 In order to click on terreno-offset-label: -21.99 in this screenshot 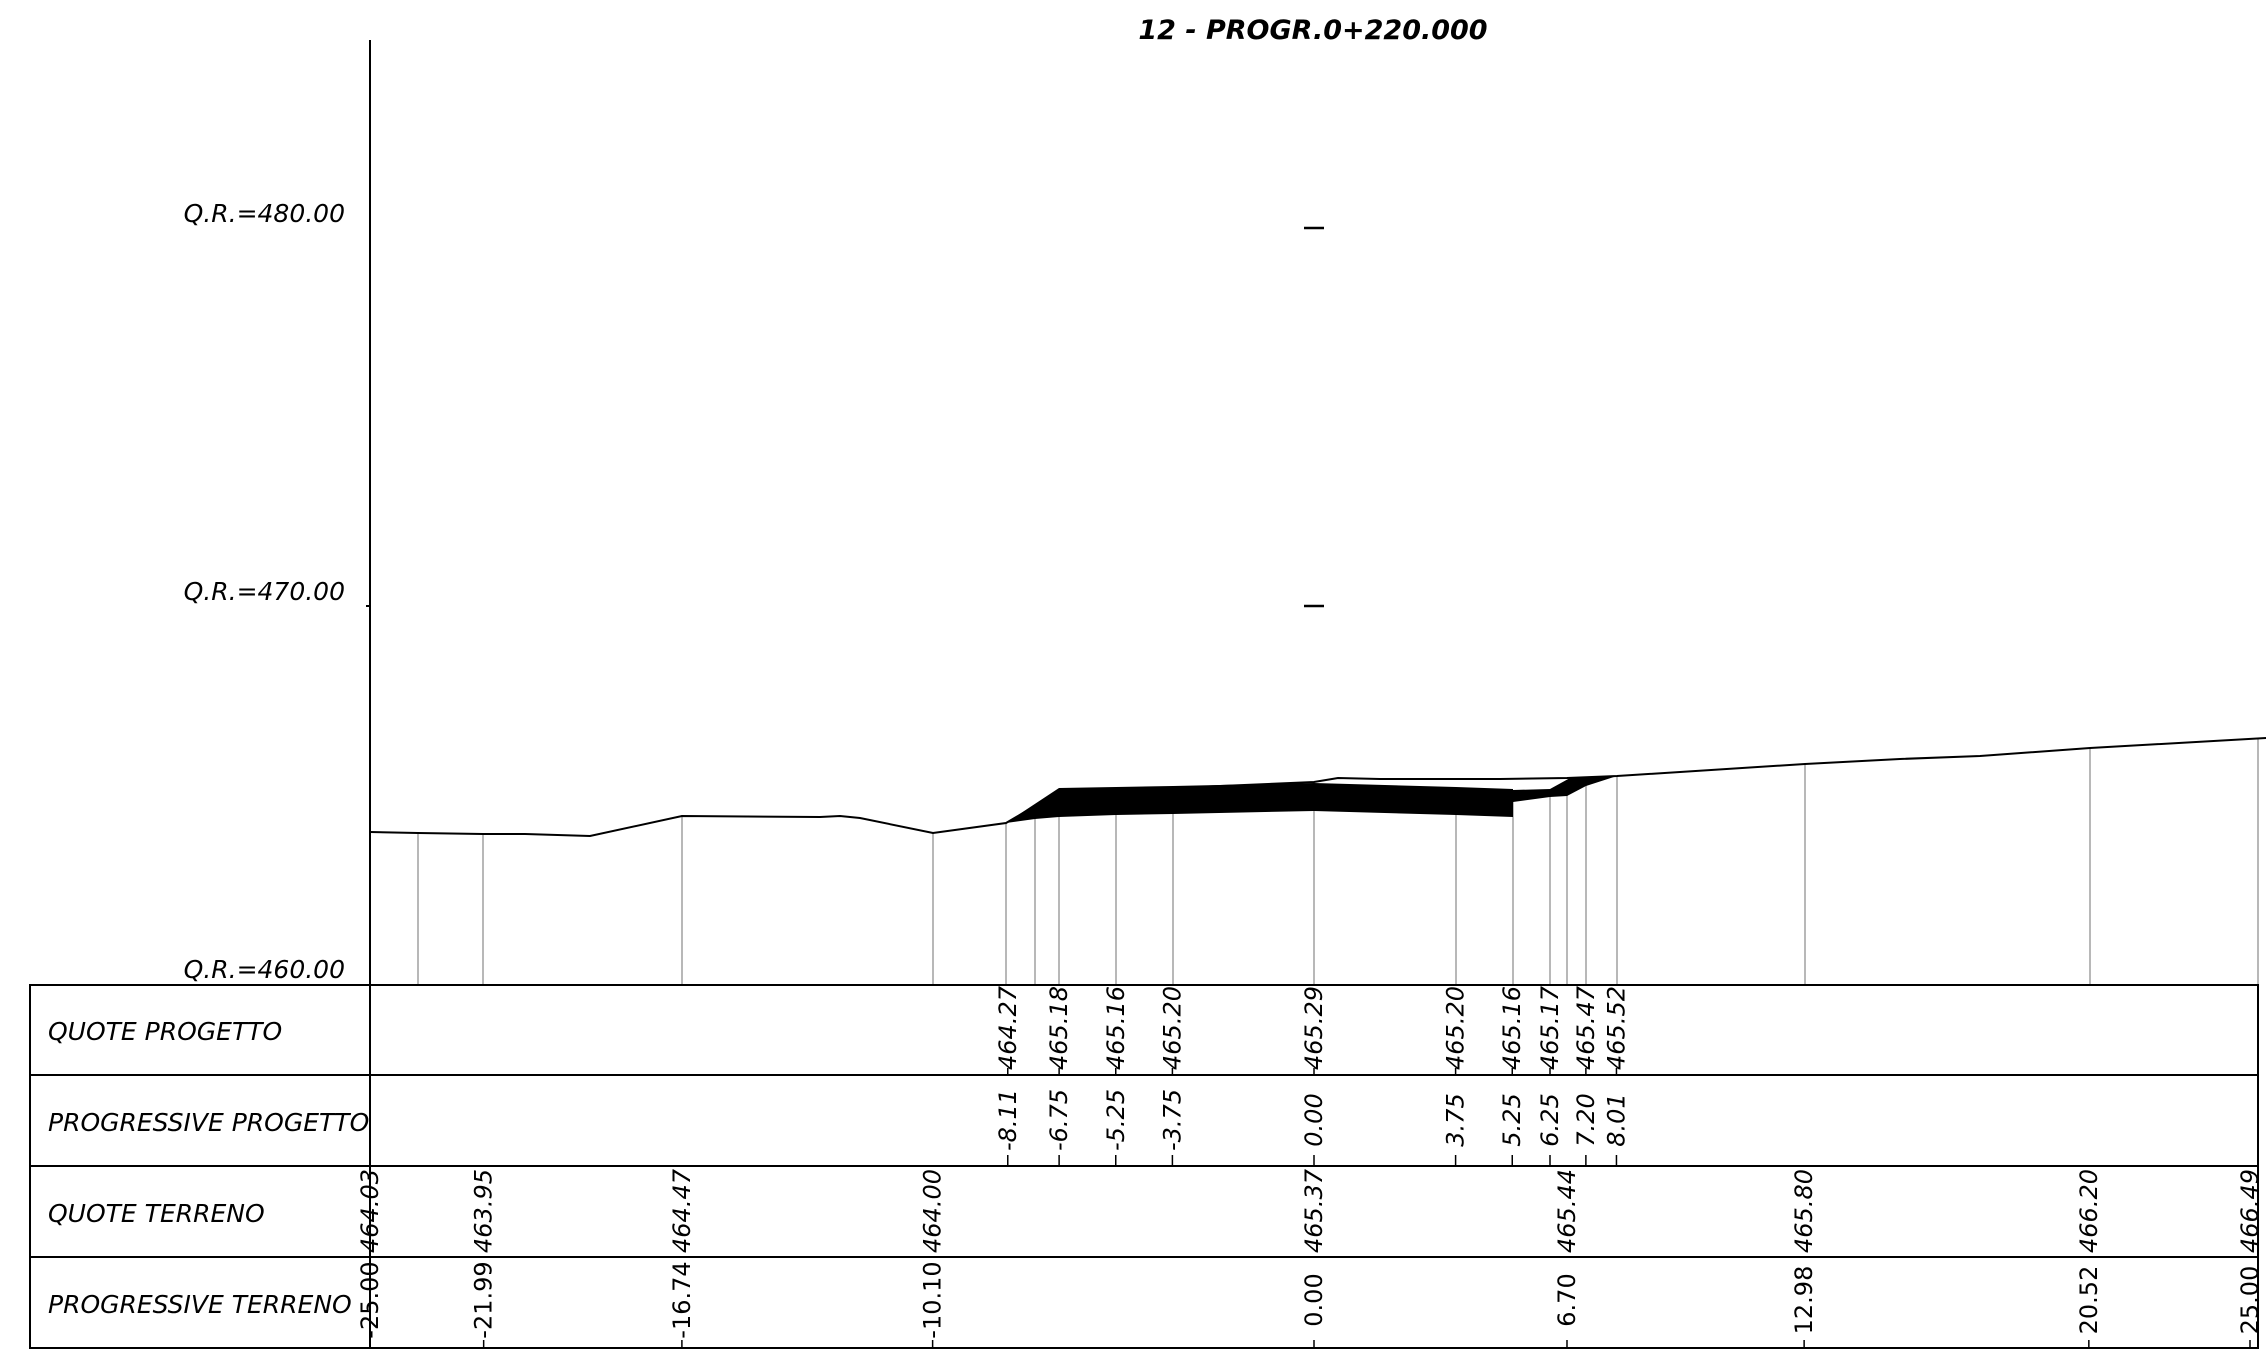, I will do `click(484, 1299)`.